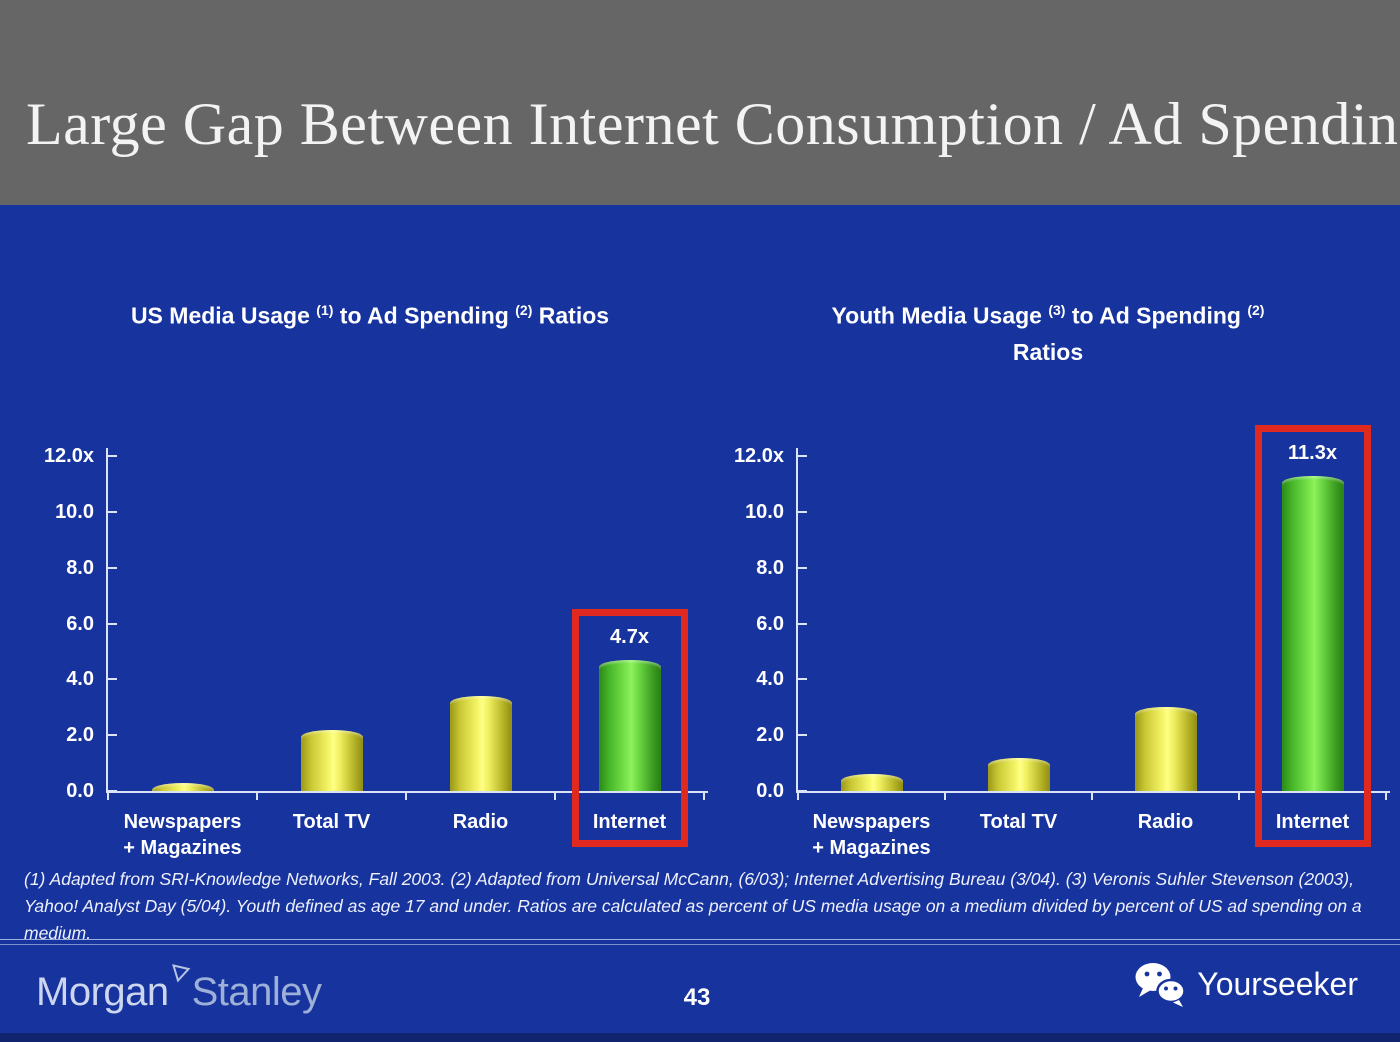 This screenshot has height=1042, width=1400. Describe the element at coordinates (102, 992) in the screenshot. I see `brand-morgan: Morgan` at that location.